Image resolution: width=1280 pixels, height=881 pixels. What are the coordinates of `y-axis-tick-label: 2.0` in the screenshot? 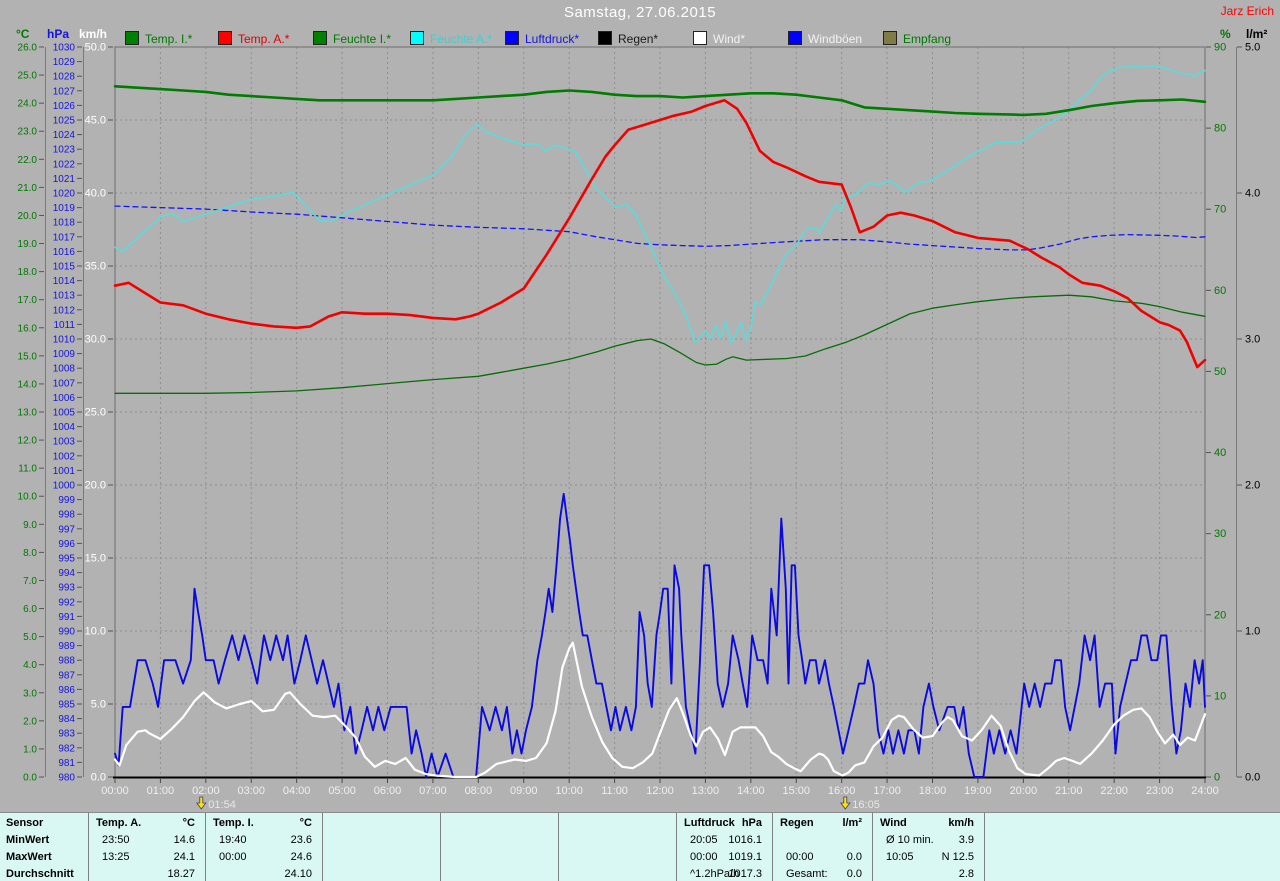 It's located at (30, 721).